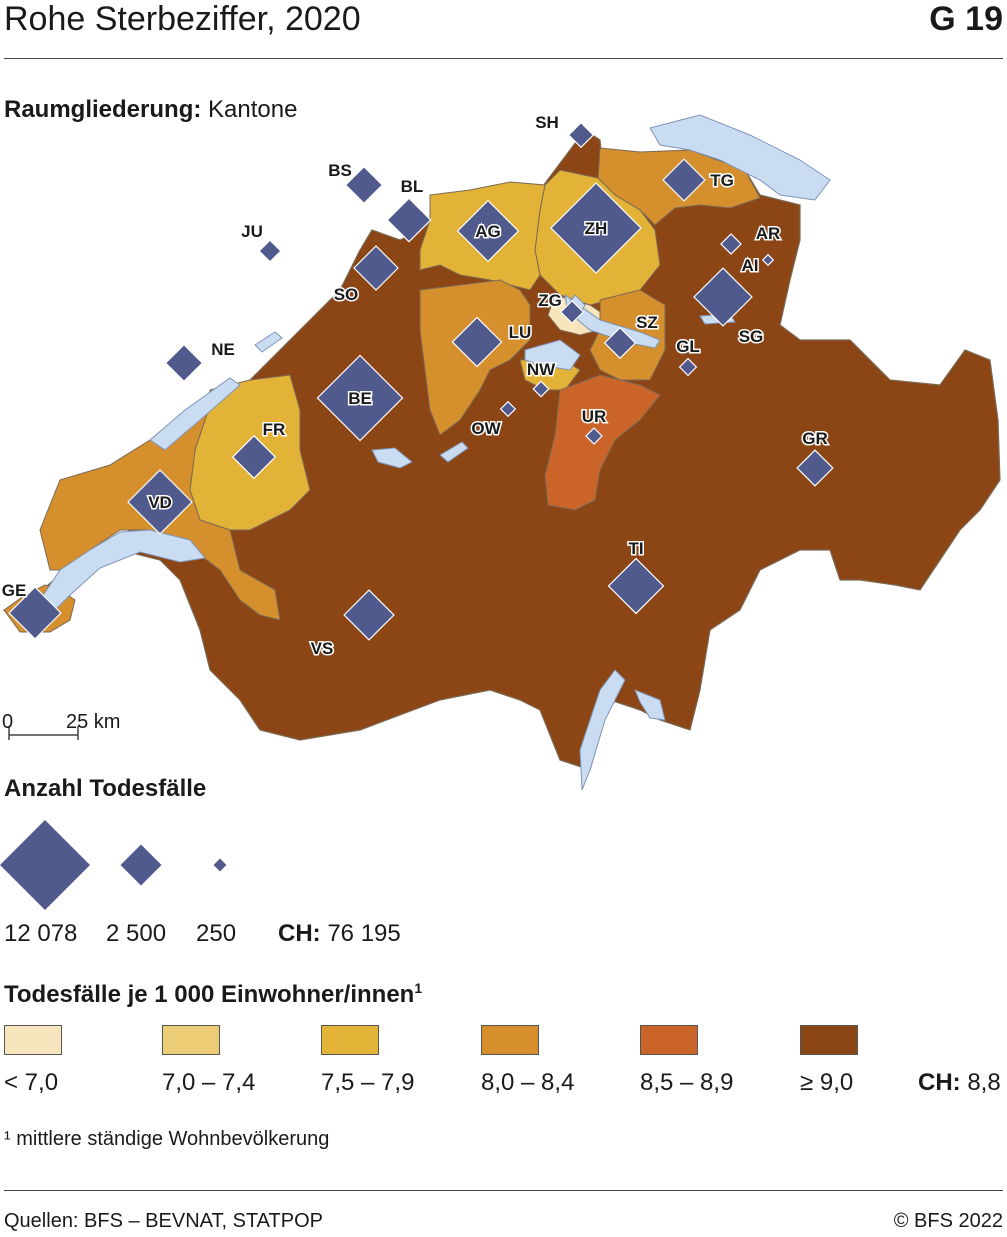 This screenshot has width=1007, height=1237. What do you see at coordinates (503, 58) in the screenshot?
I see `header-divider` at bounding box center [503, 58].